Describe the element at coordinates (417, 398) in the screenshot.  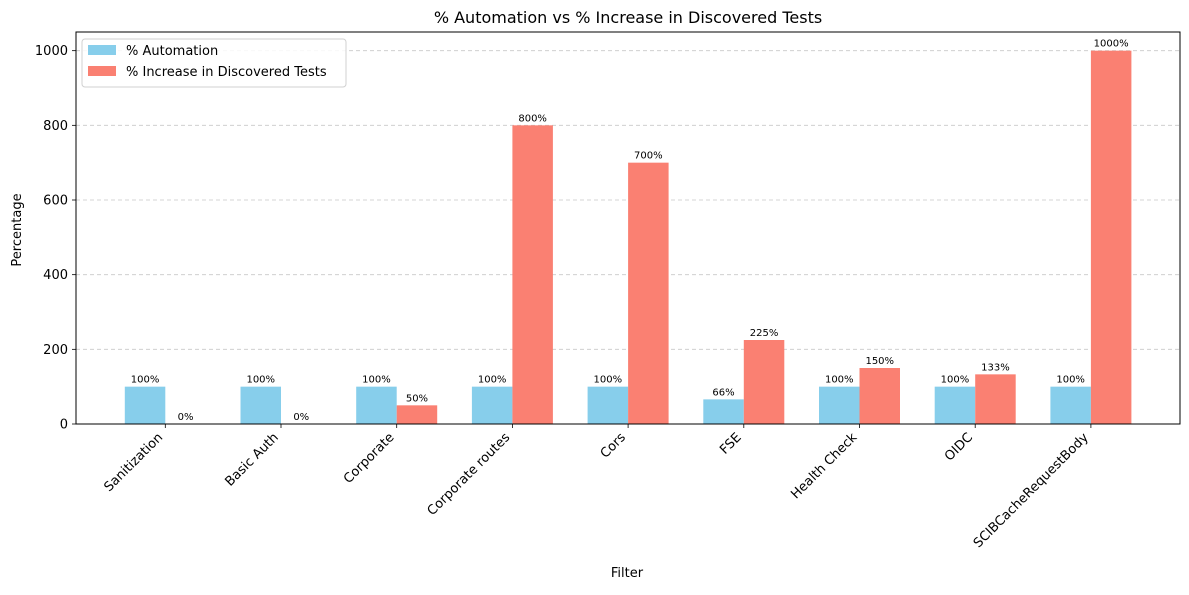
I see `increase-value-label: 50%` at that location.